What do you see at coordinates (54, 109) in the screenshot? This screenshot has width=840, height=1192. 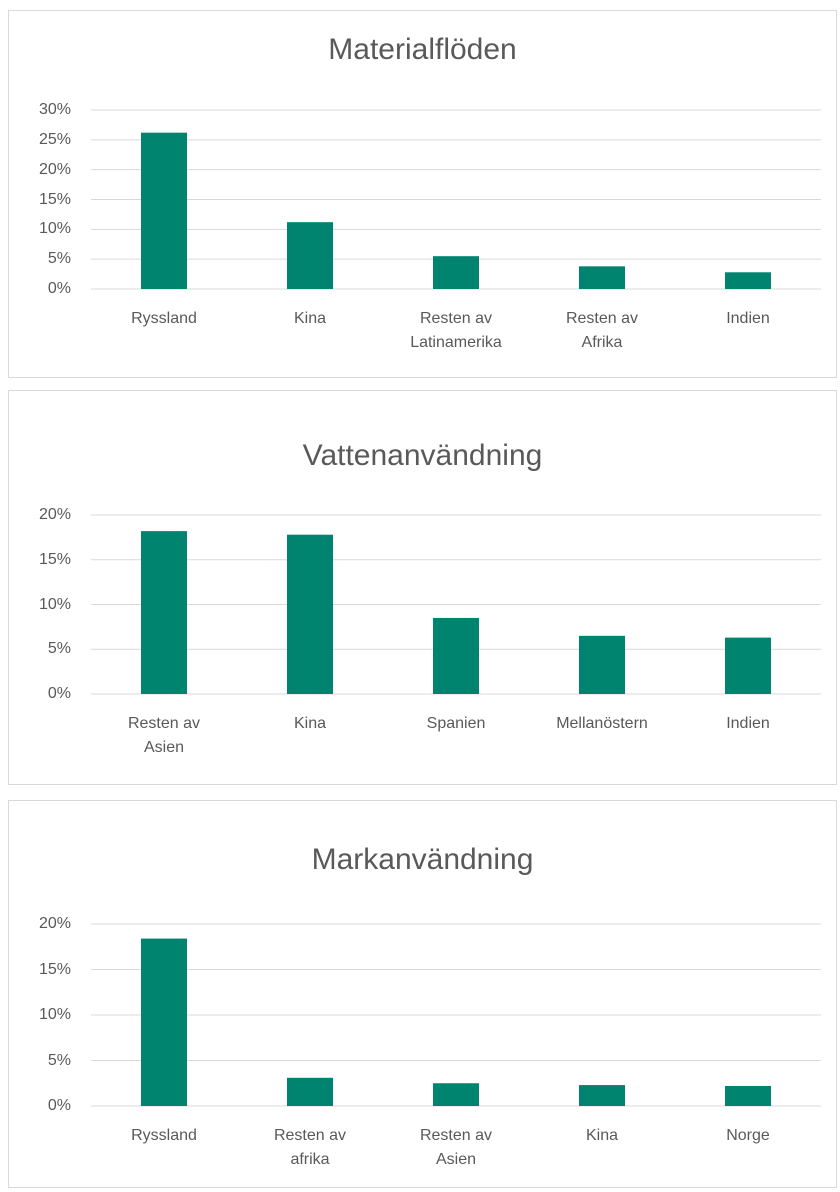 I see `y-tick-label: 30%` at bounding box center [54, 109].